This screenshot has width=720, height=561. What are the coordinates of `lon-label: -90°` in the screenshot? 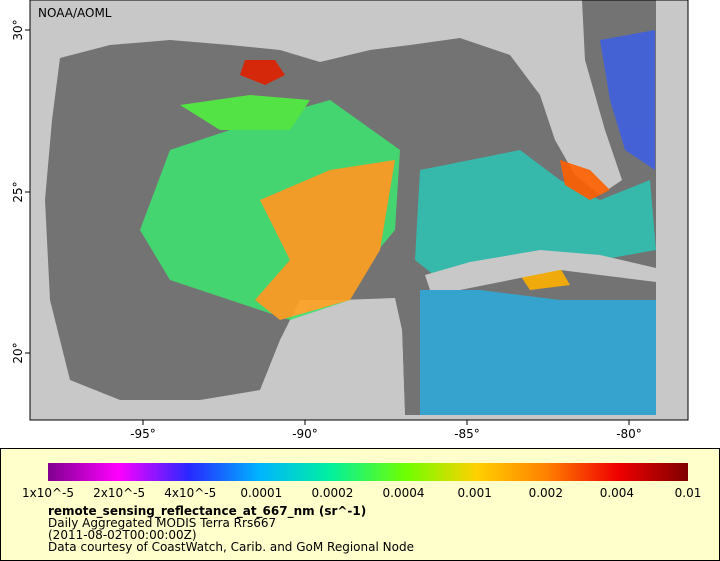 It's located at (305, 434).